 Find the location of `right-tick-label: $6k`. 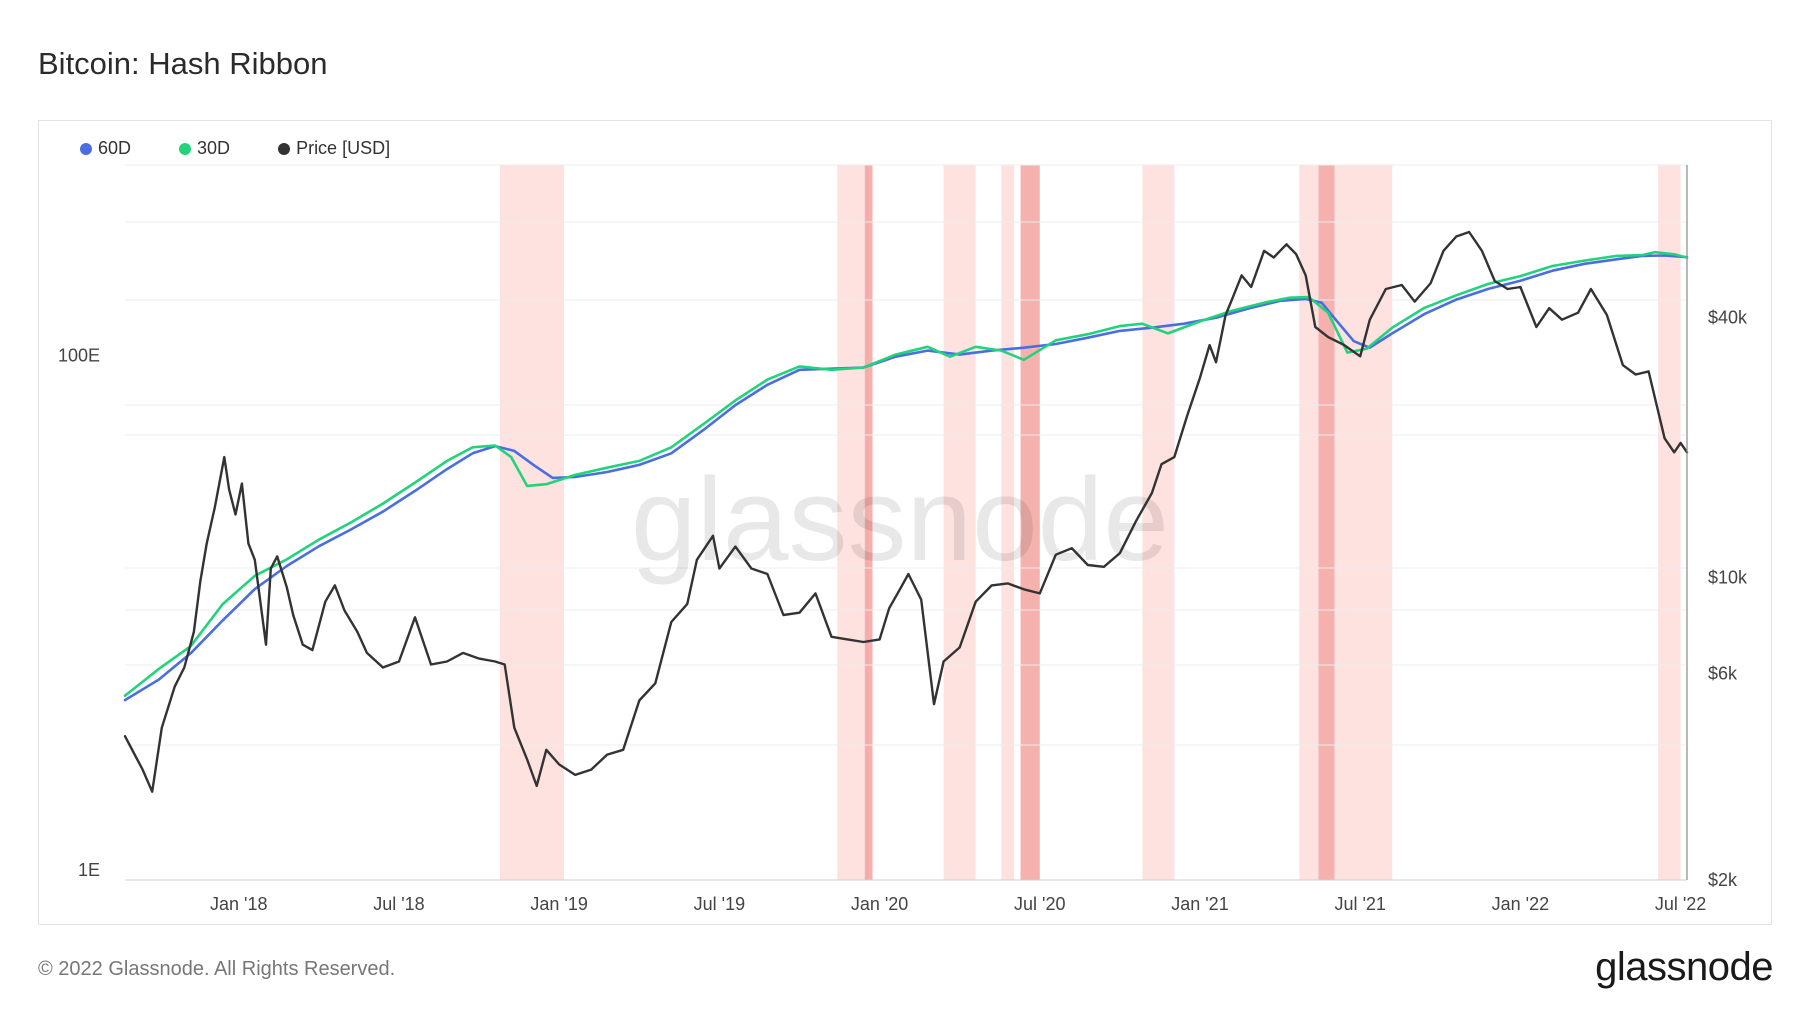

right-tick-label: $6k is located at coordinates (1723, 674).